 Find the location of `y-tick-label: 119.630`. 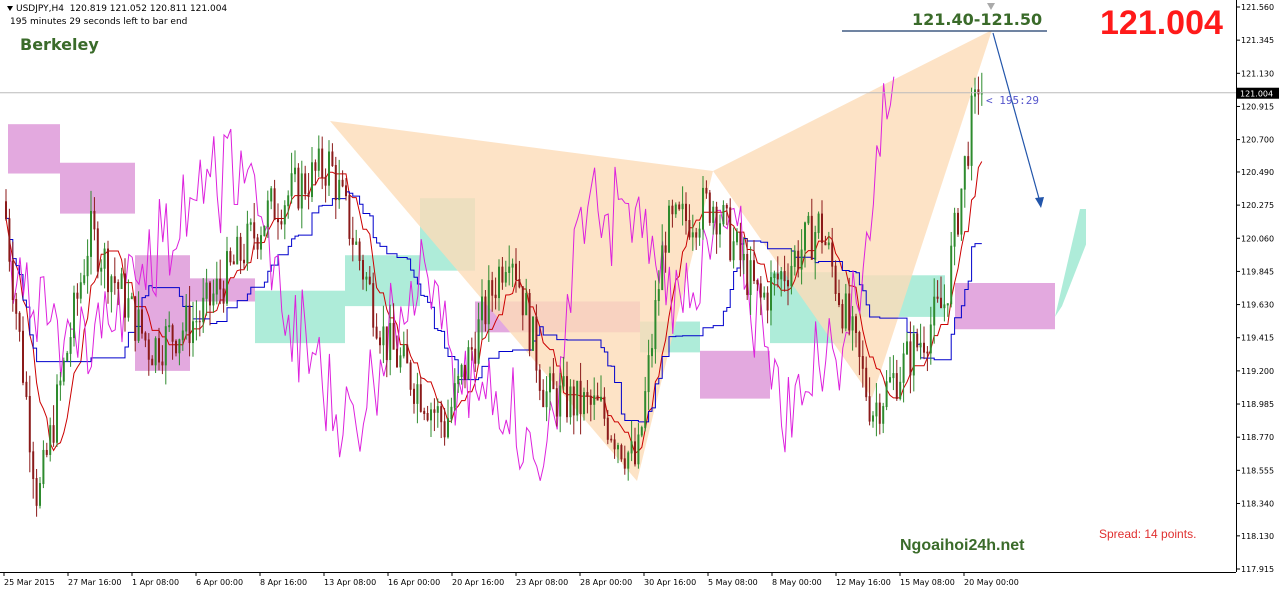

y-tick-label: 119.630 is located at coordinates (1257, 305).